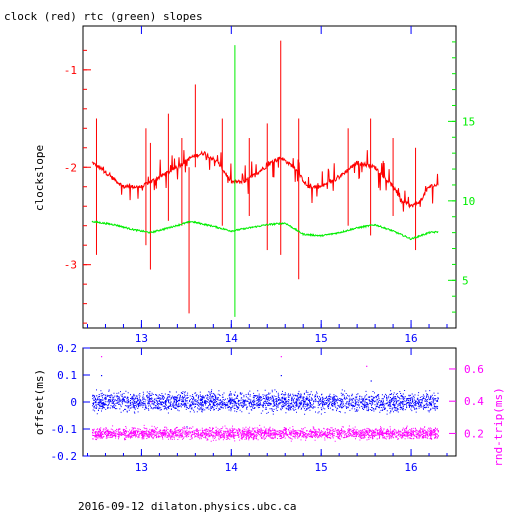  What do you see at coordinates (39, 402) in the screenshot?
I see `bottom-y-axis-label: offset(ms)` at bounding box center [39, 402].